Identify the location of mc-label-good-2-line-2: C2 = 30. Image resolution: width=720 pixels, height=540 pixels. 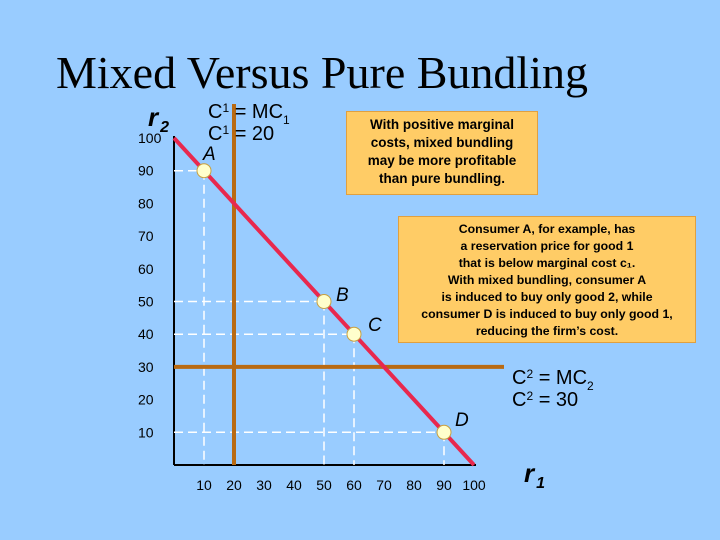
(545, 400).